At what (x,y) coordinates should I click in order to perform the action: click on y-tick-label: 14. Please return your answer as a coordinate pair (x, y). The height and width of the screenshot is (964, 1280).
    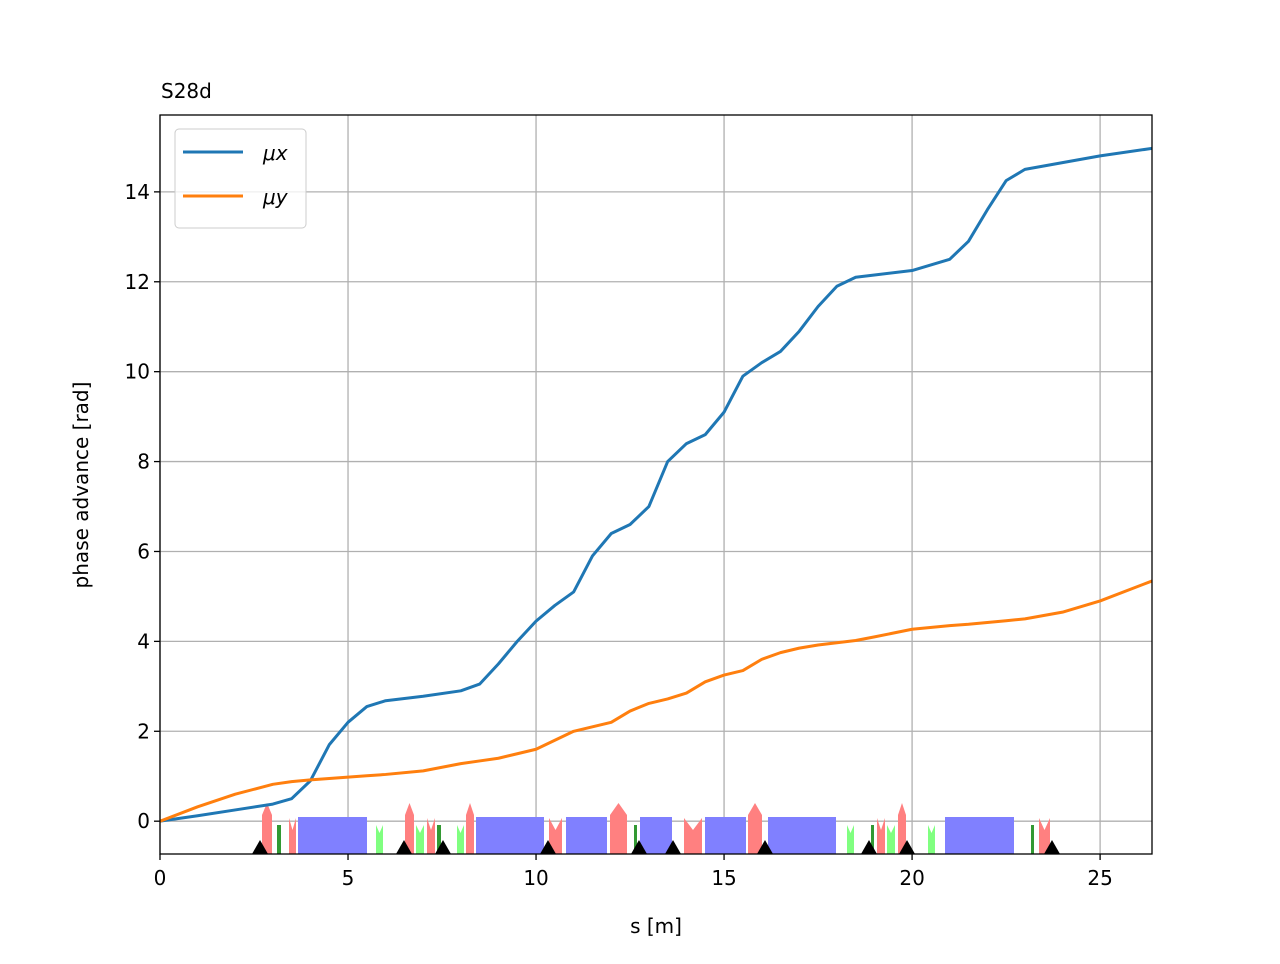
    Looking at the image, I should click on (137, 192).